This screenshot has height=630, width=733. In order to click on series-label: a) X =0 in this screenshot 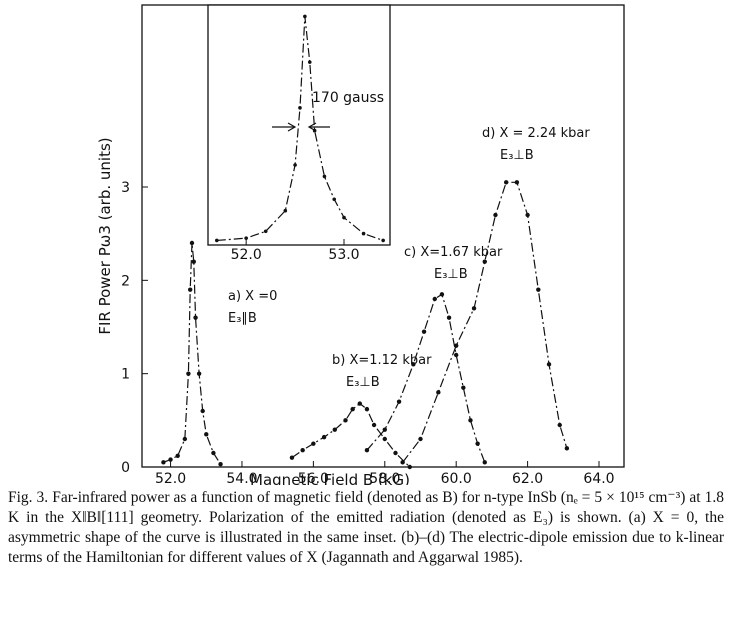, I will do `click(252, 296)`.